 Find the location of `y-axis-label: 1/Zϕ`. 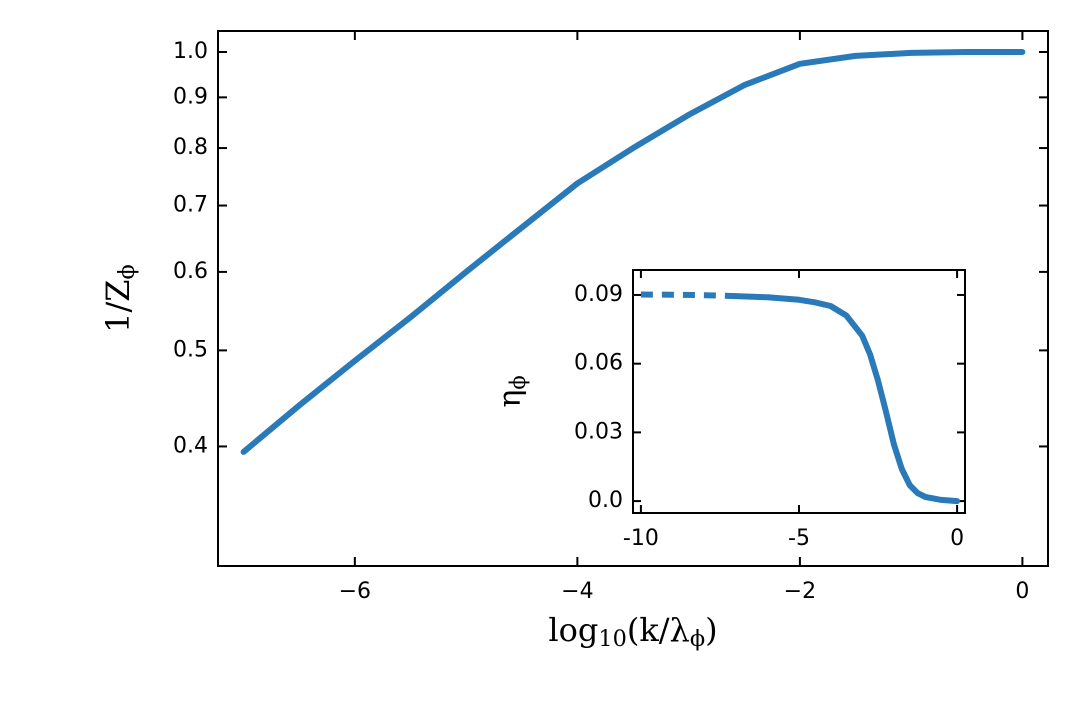

y-axis-label: 1/Zϕ is located at coordinates (119, 298).